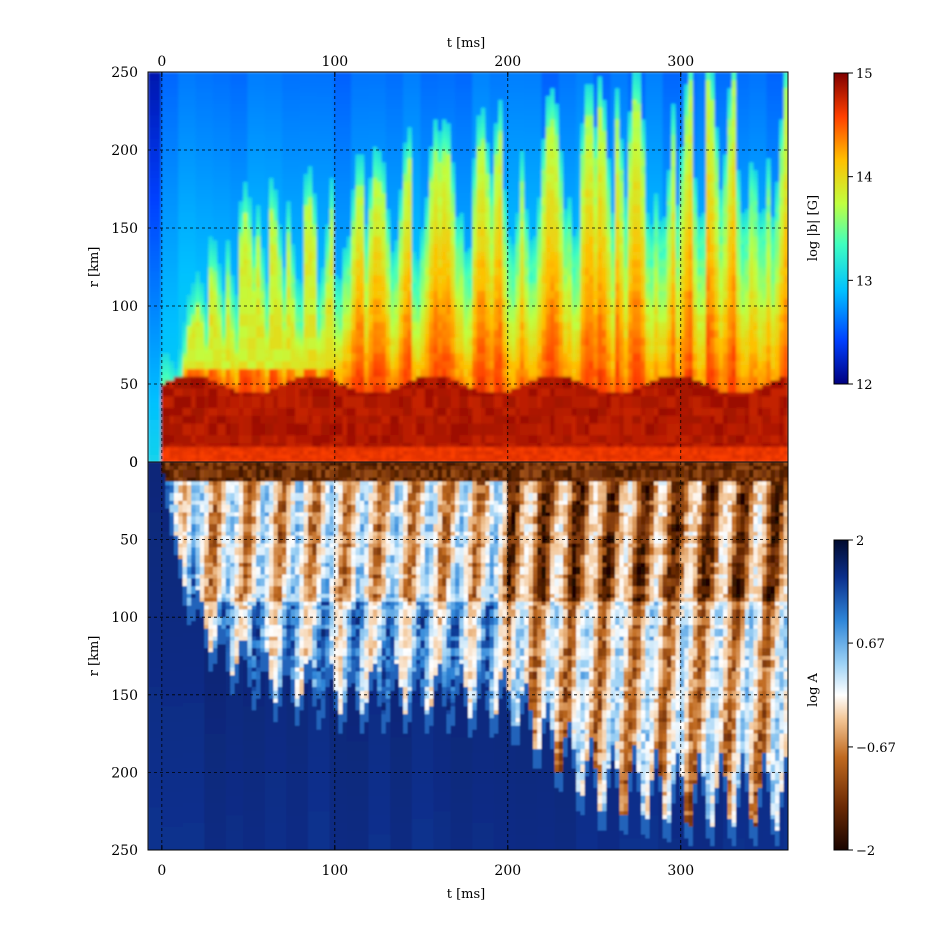 This screenshot has width=926, height=926. I want to click on bottom-x-tick-label: 0, so click(161, 871).